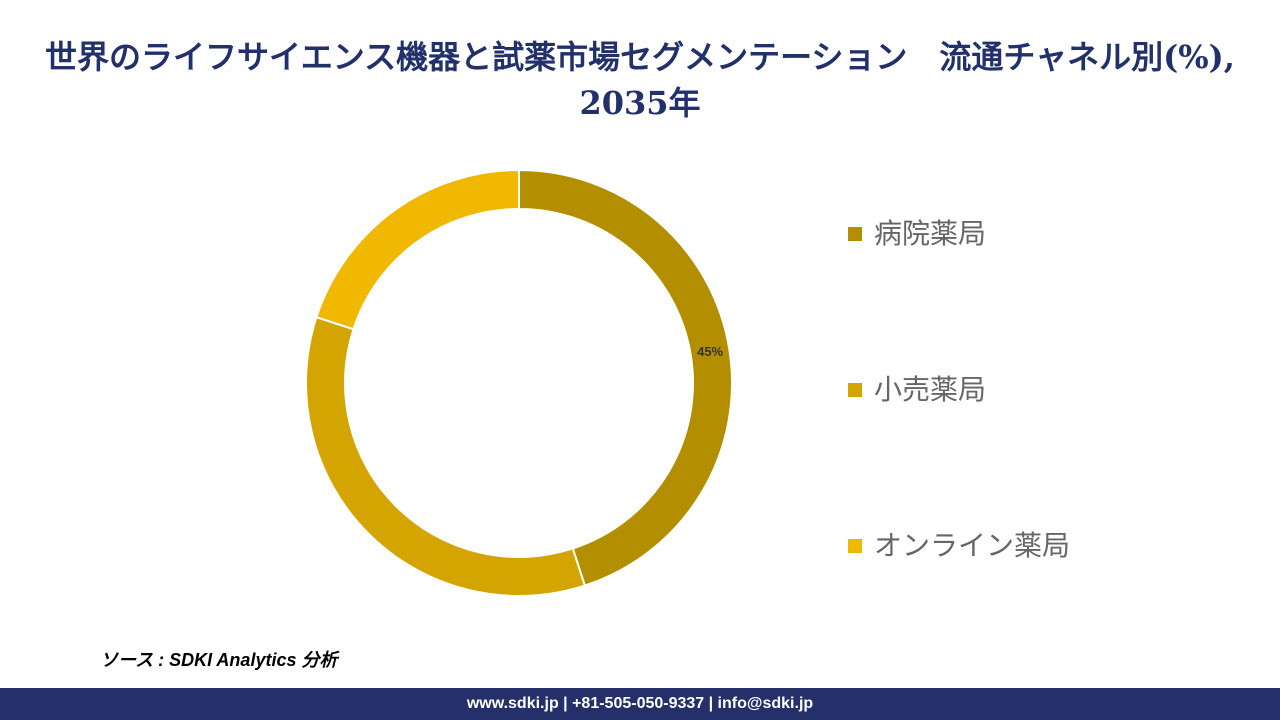 The image size is (1280, 720). I want to click on legend-label: 小売薬局, so click(930, 389).